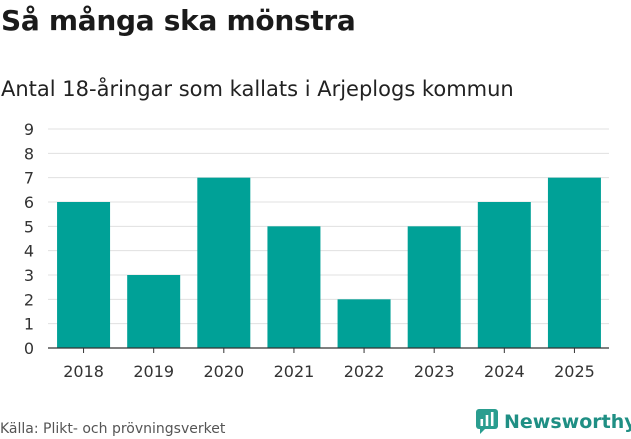 The image size is (631, 439). Describe the element at coordinates (29, 178) in the screenshot. I see `y-tick-label: 7` at that location.